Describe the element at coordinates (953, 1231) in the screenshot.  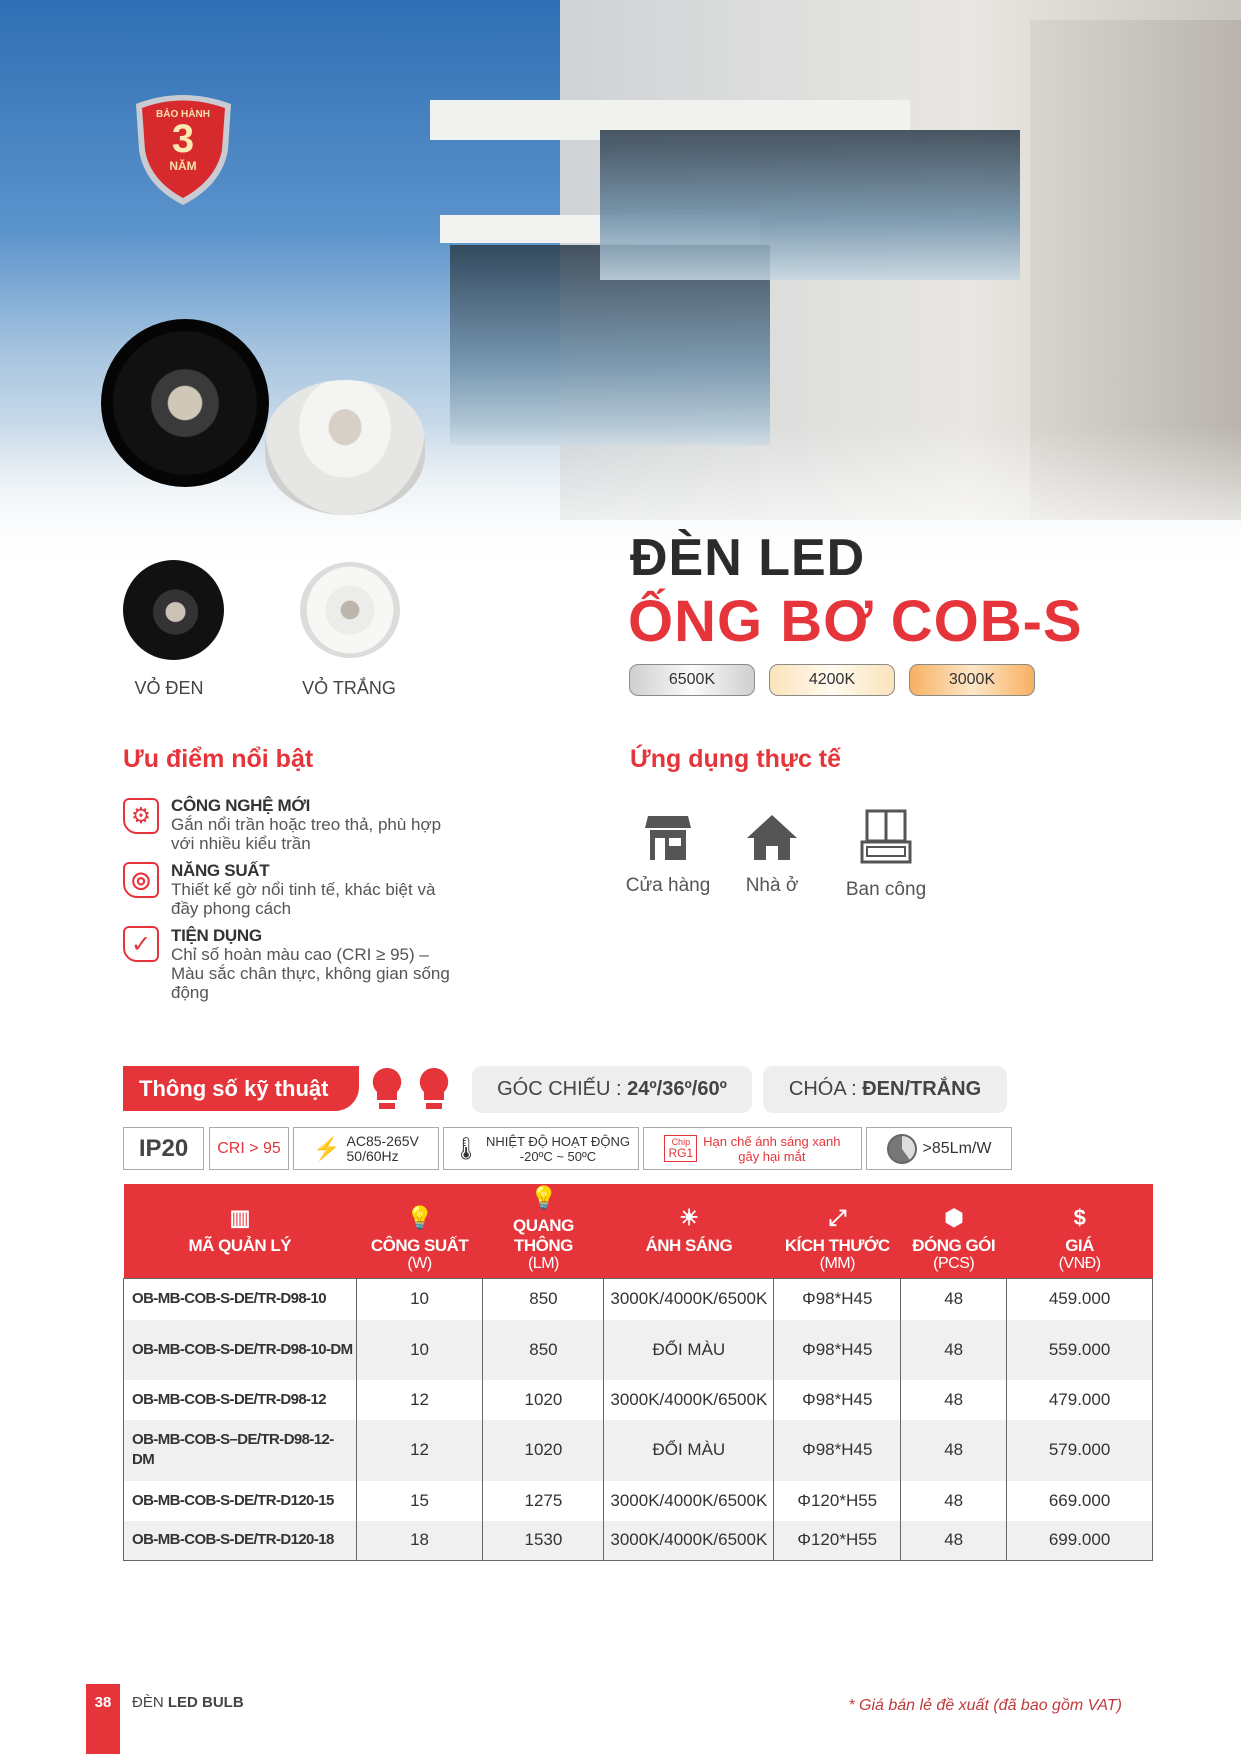
I see `header-pack: ⬢ ĐÓNG GÓI (PCS)` at that location.